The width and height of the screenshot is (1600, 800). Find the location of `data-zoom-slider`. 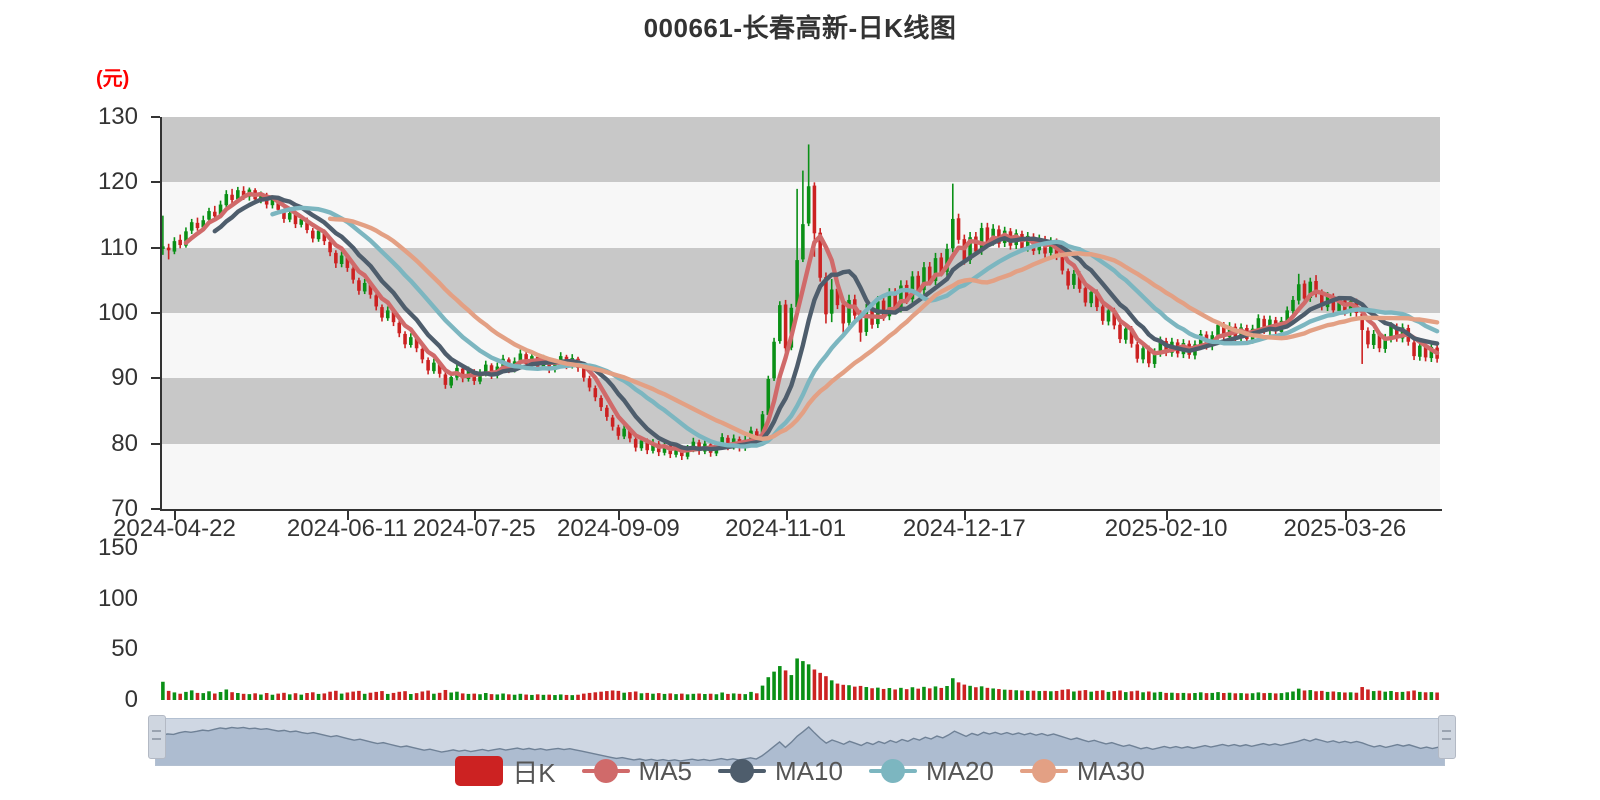

data-zoom-slider is located at coordinates (802, 740).